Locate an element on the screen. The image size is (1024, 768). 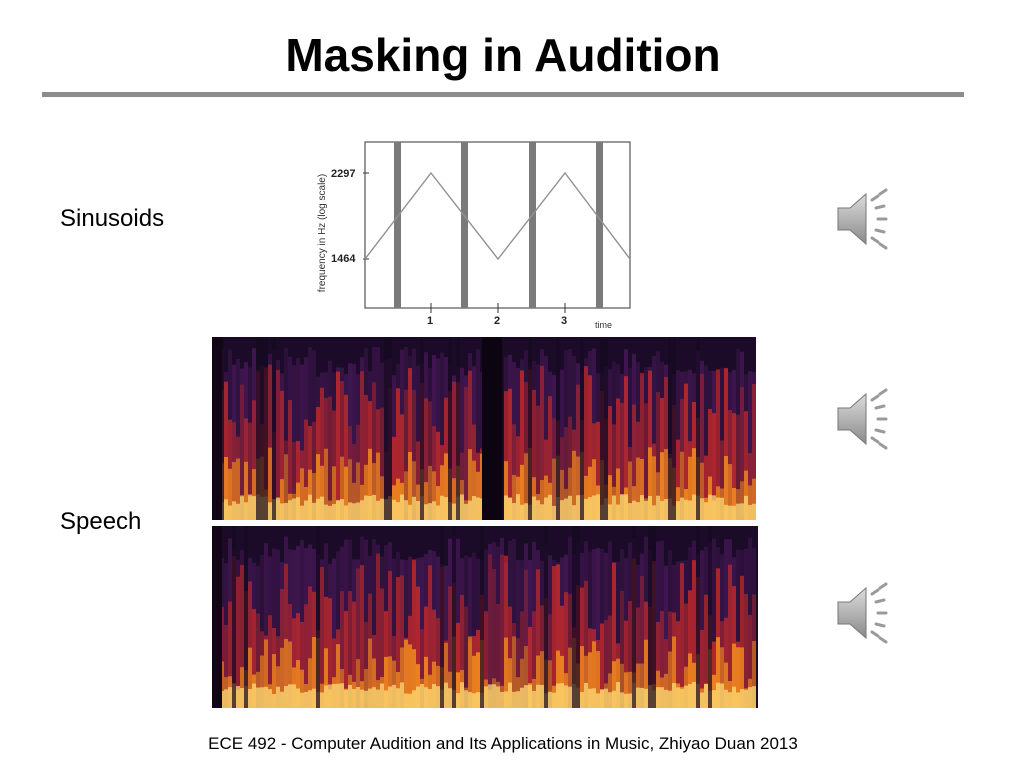
title-divider is located at coordinates (503, 94).